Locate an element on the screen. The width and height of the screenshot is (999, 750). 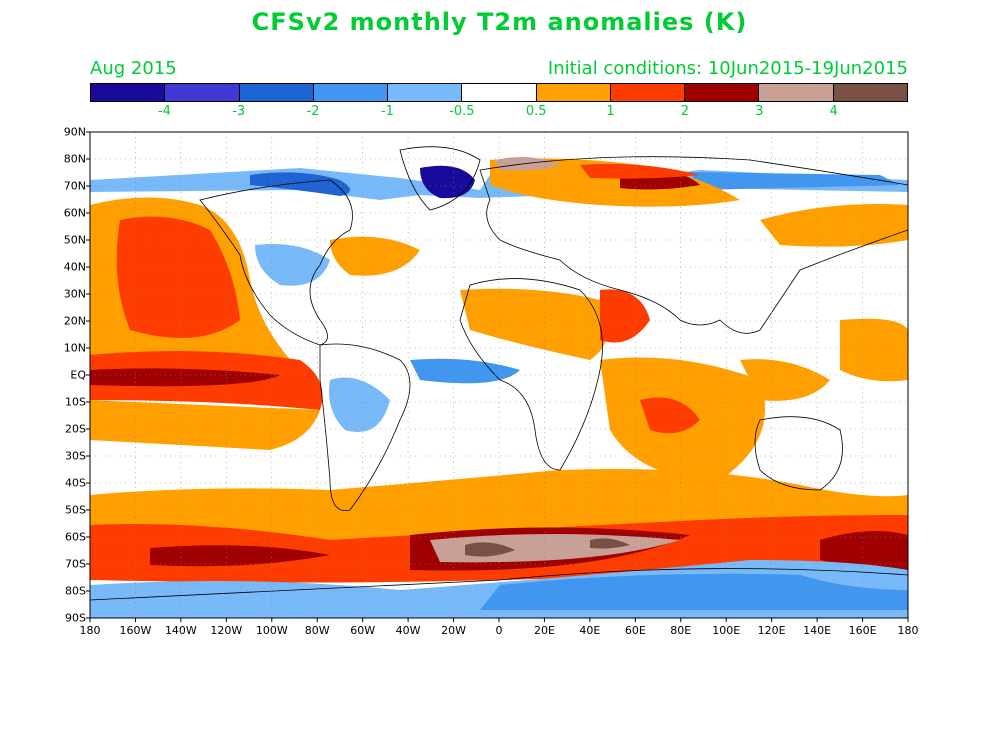
latitude-label: 50S is located at coordinates (75, 510).